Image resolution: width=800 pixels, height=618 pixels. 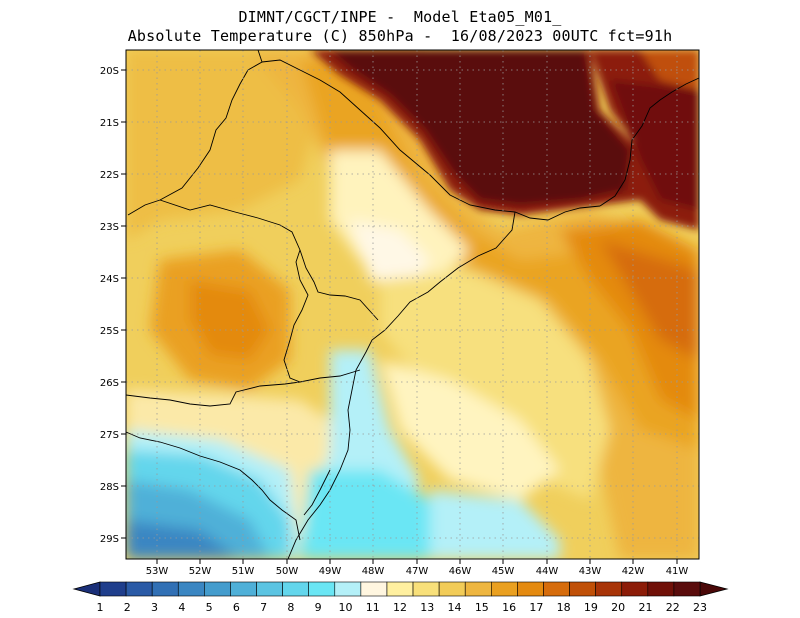 I want to click on colorbar-label: 7, so click(x=263, y=607).